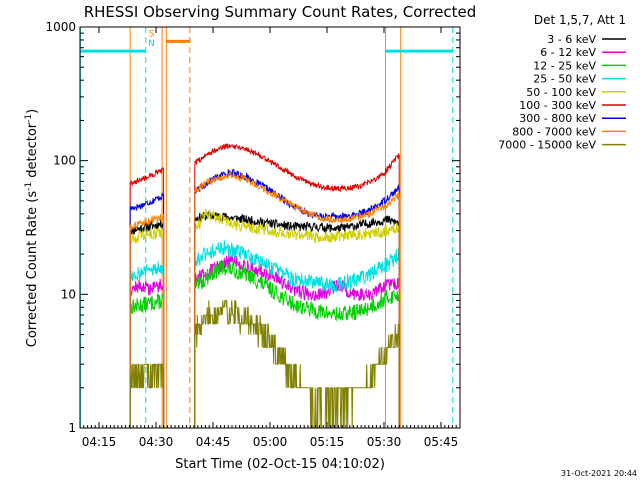  Describe the element at coordinates (564, 65) in the screenshot. I see `legend-label-2: 12 - 25 keV` at that location.